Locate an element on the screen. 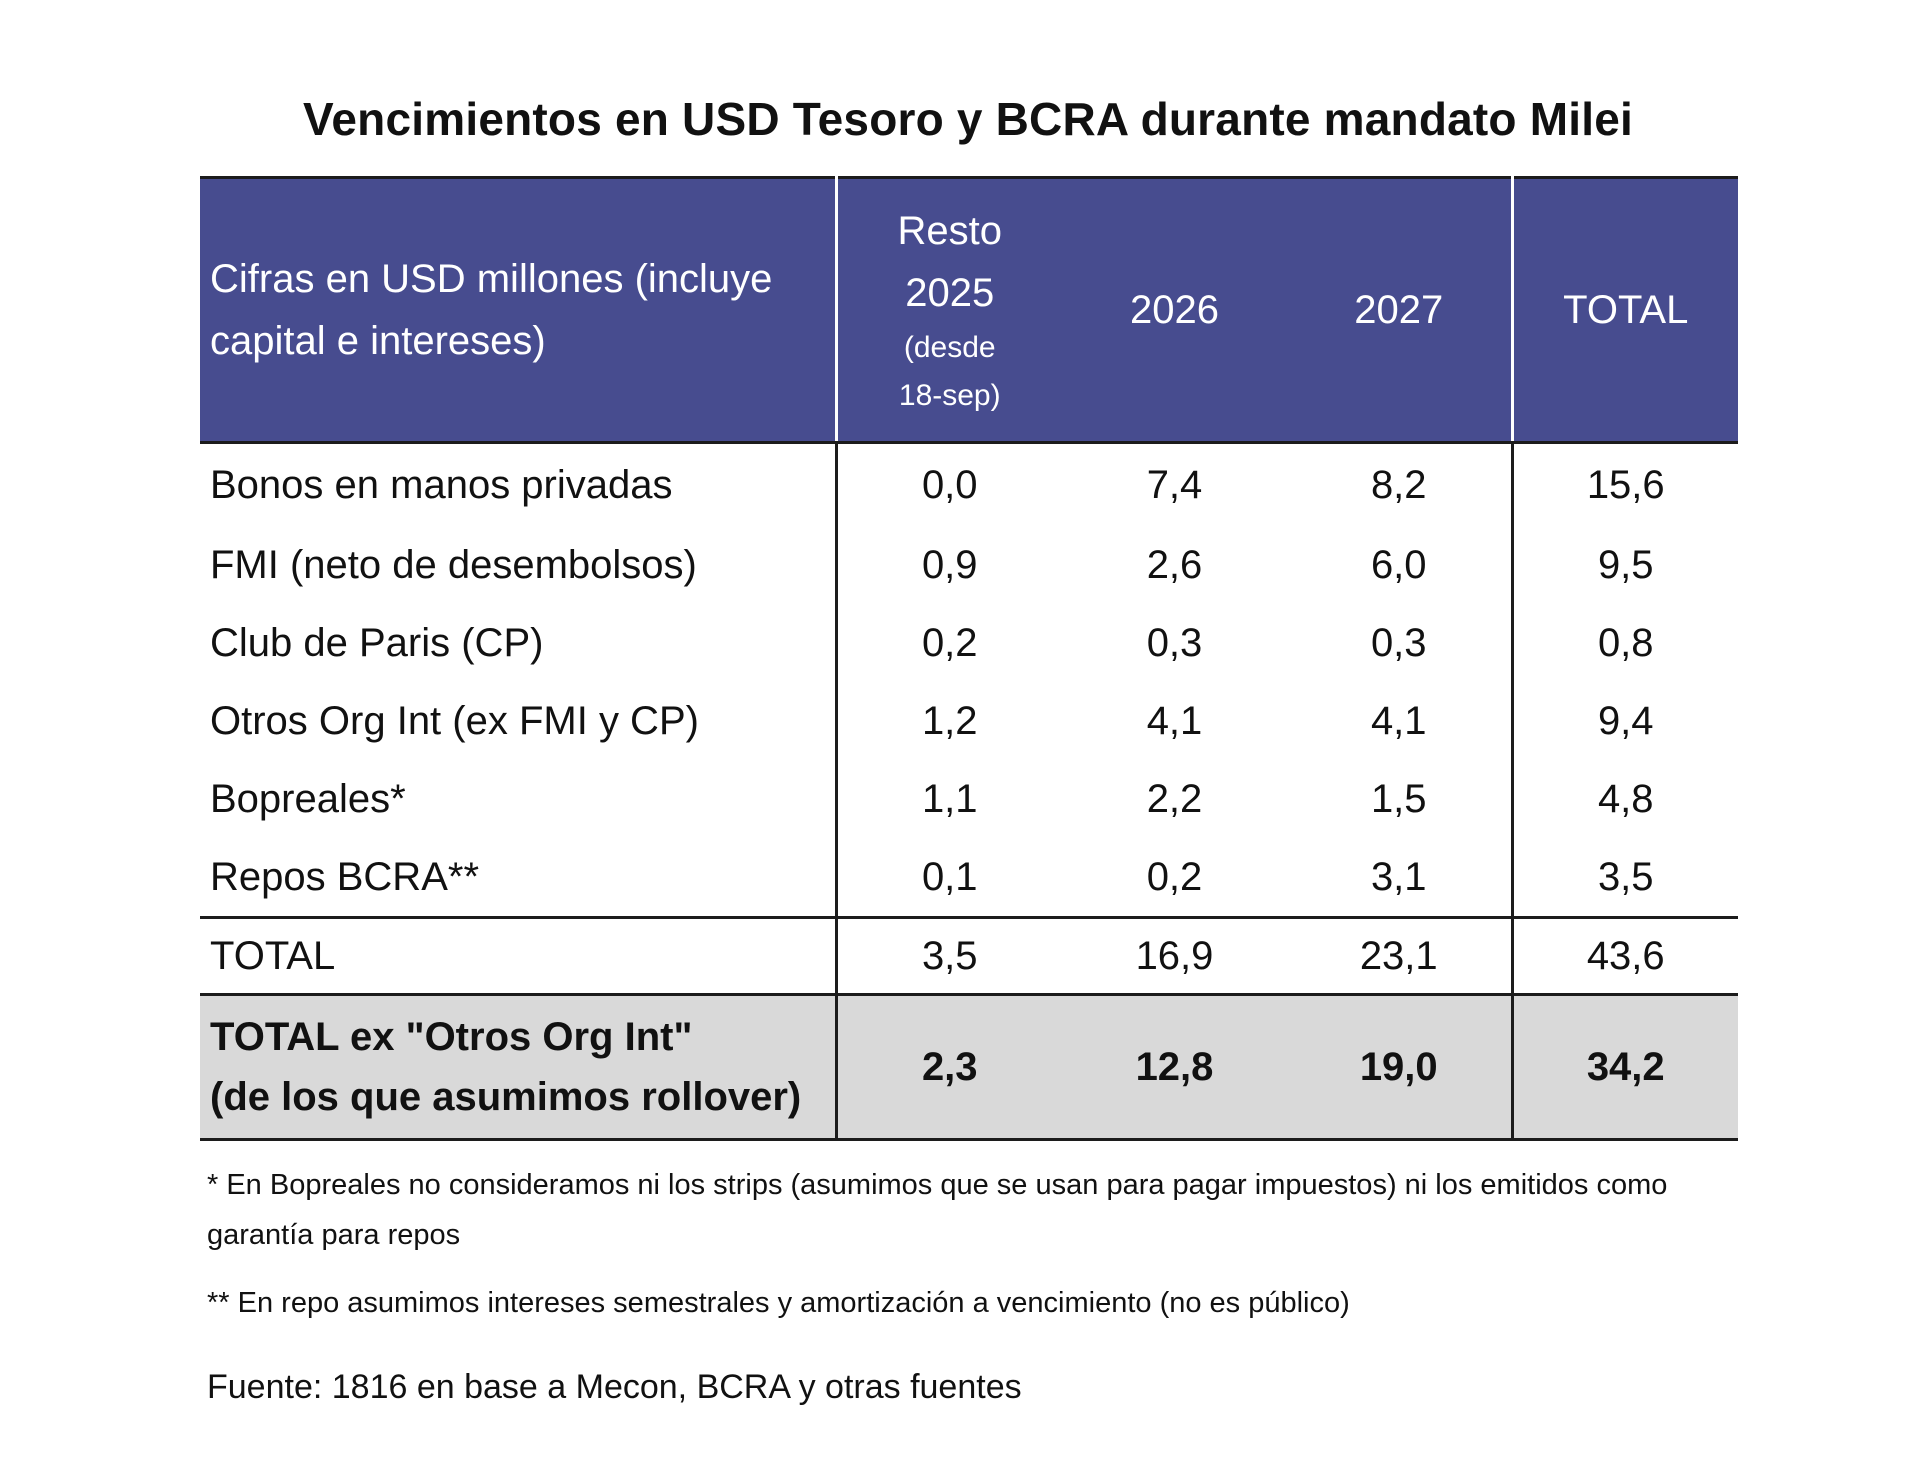  cell-total: 9,4 is located at coordinates (1625, 720).